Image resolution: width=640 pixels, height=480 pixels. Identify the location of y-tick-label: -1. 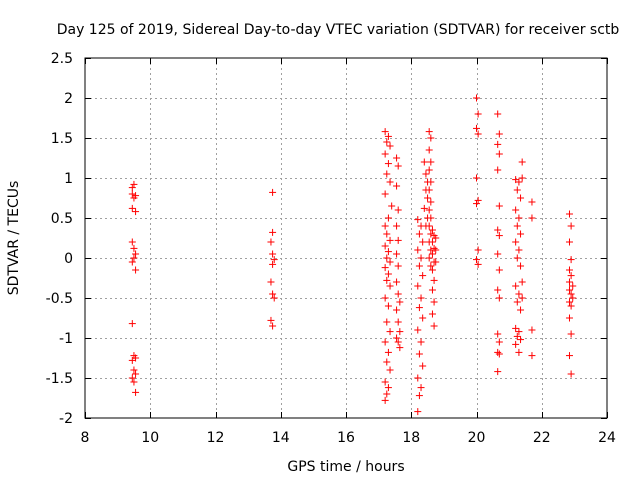
(66, 339).